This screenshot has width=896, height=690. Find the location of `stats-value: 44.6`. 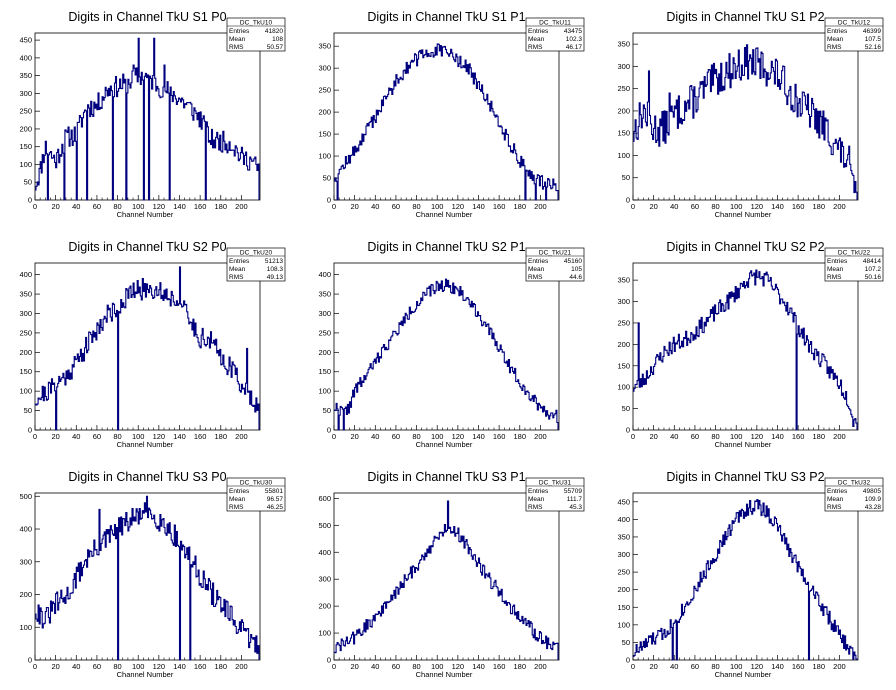

stats-value: 44.6 is located at coordinates (575, 277).